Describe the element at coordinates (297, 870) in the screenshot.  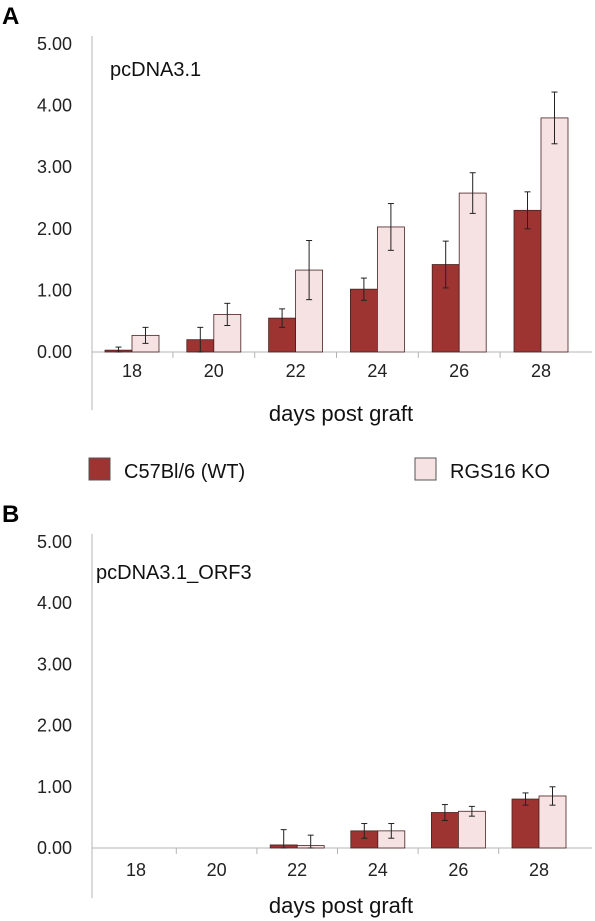
I see `panel-b-x-tick-label: 22` at that location.